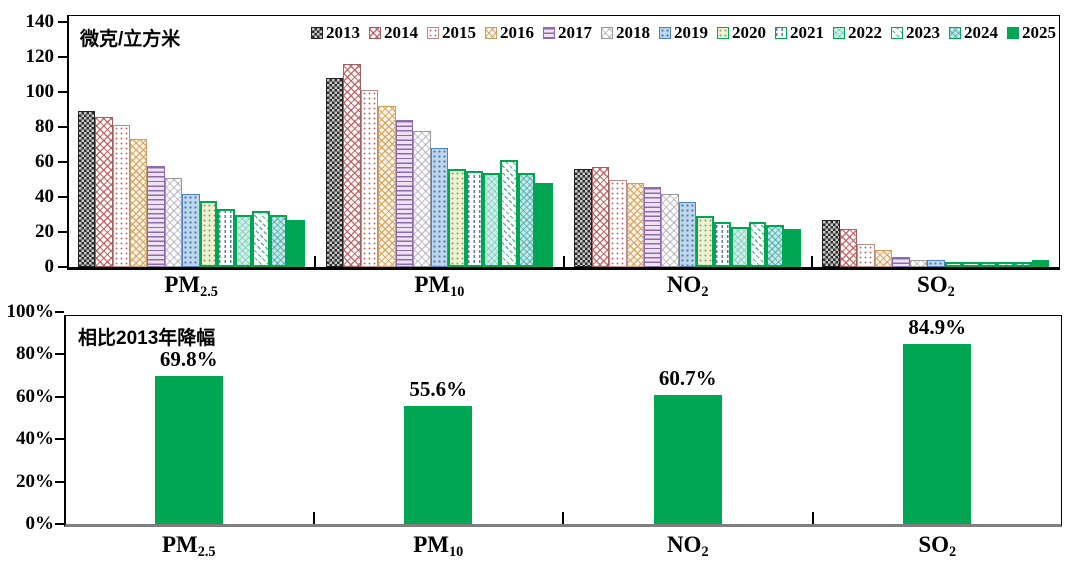  What do you see at coordinates (740, 246) in the screenshot?
I see `bar-NO2-2022` at bounding box center [740, 246].